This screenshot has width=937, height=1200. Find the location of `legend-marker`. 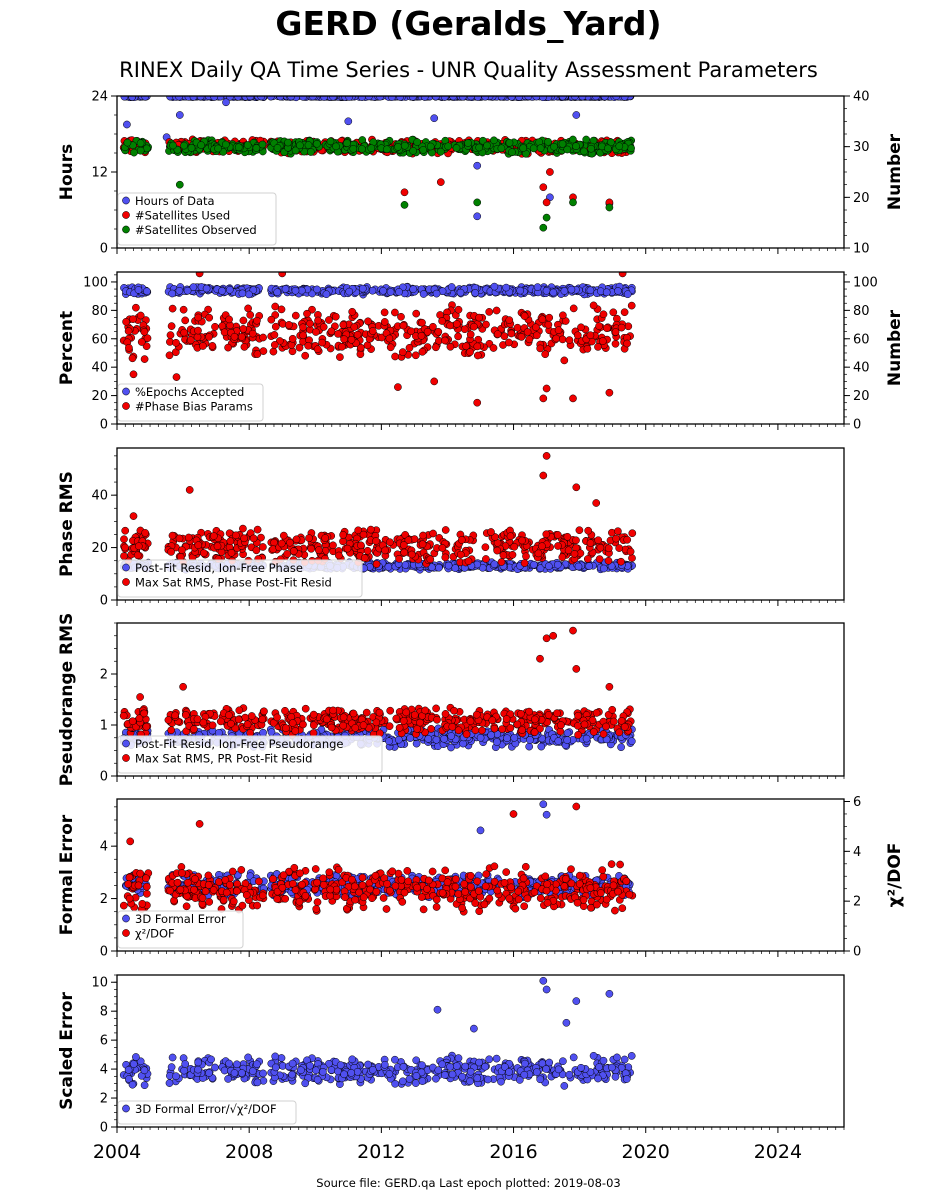

legend-marker is located at coordinates (126, 582).